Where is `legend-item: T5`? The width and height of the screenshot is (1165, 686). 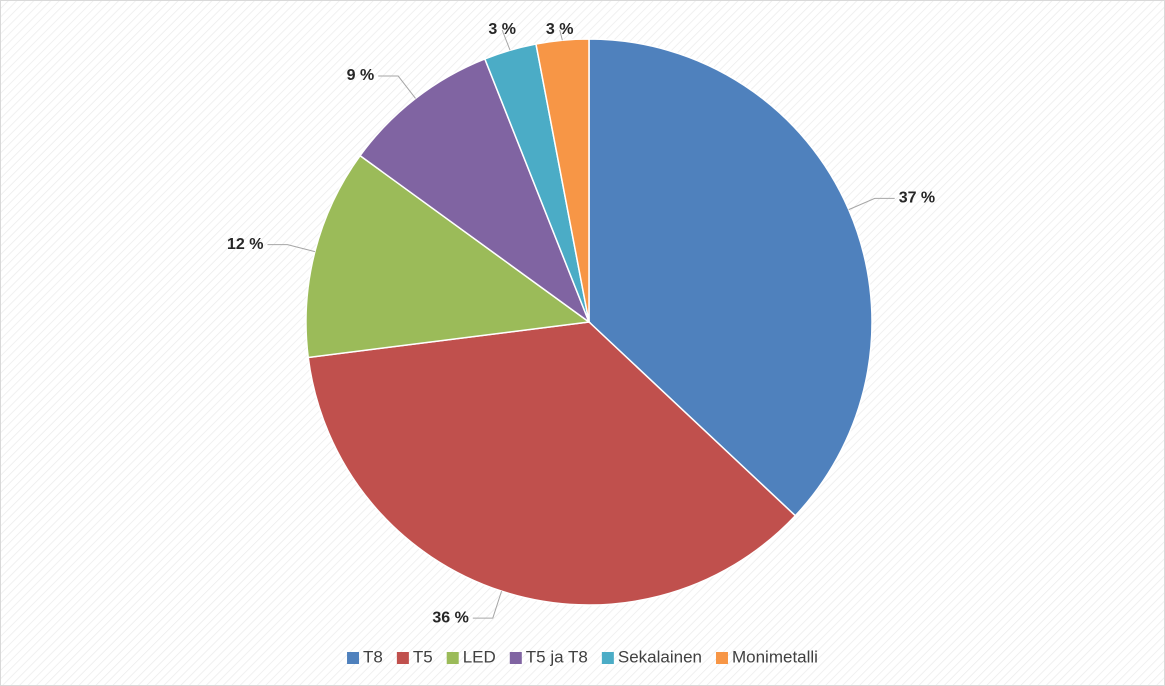 legend-item: T5 is located at coordinates (414, 656).